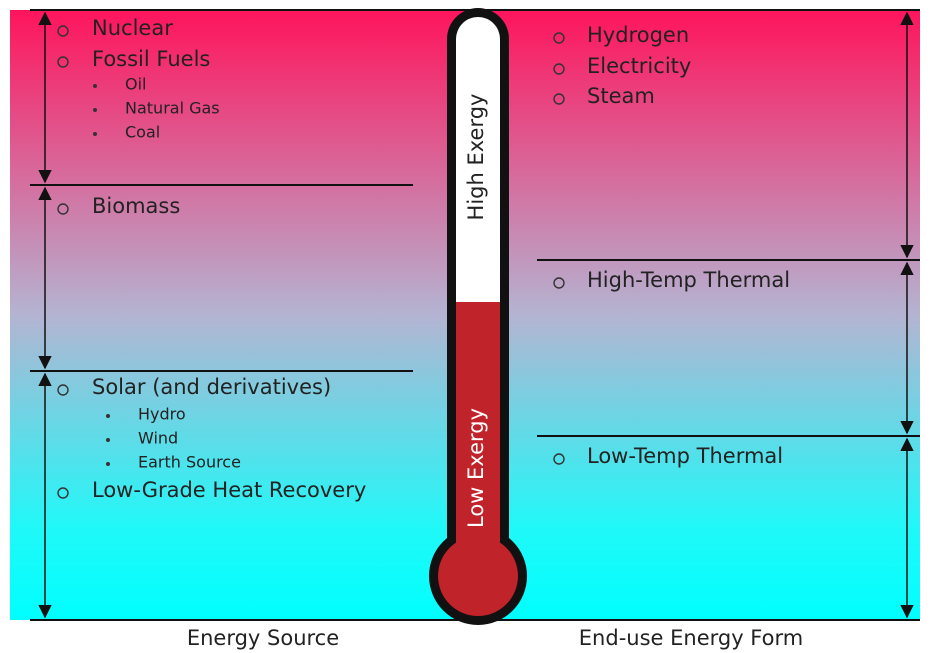 This screenshot has height=653, width=940. I want to click on item: Low-Grade Heat Recovery, so click(229, 490).